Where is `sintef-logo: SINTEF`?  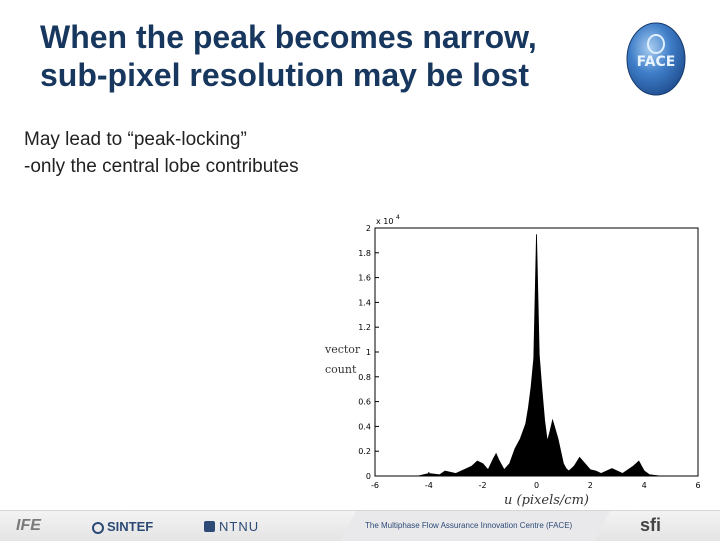 sintef-logo: SINTEF is located at coordinates (122, 526).